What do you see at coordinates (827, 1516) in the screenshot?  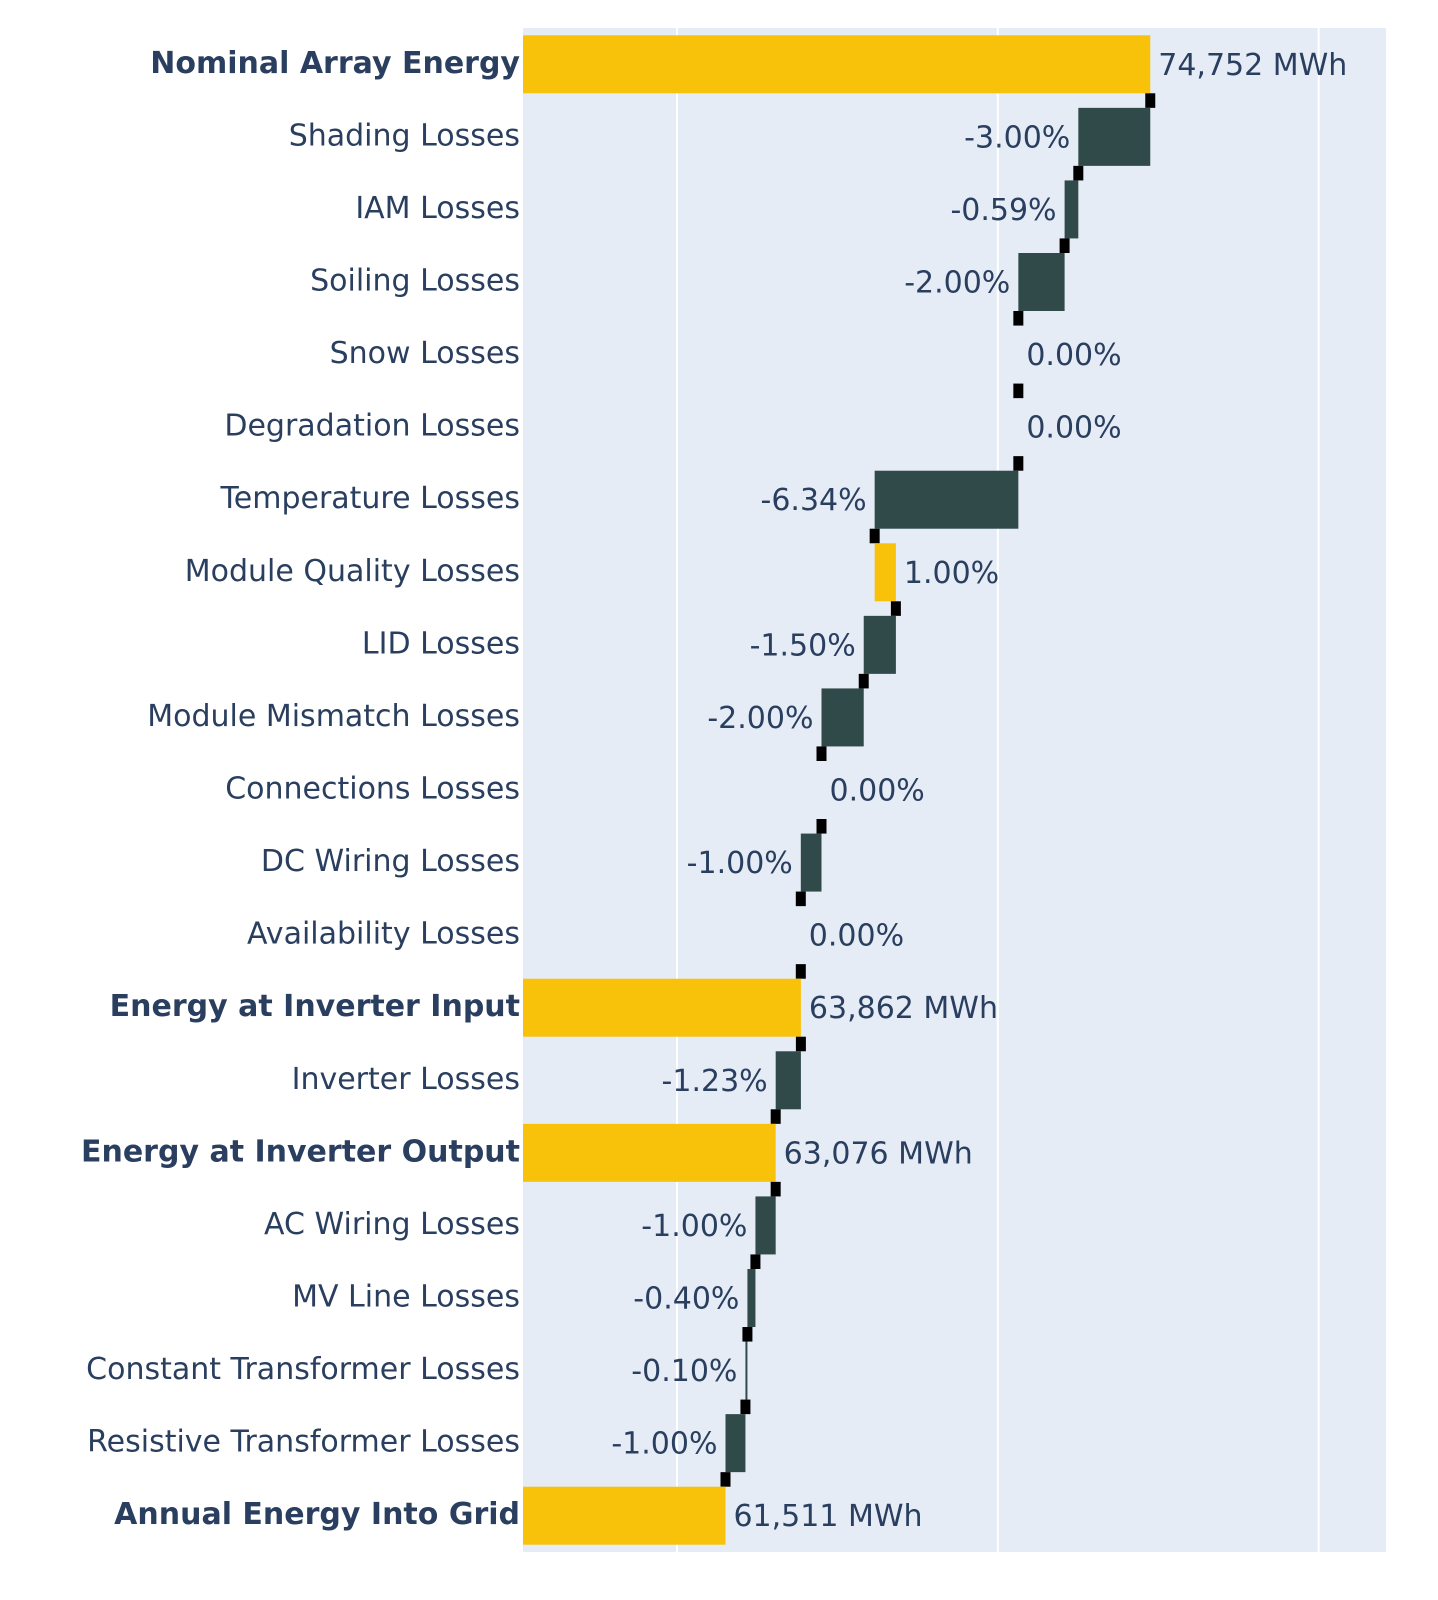 I see `value-label: 61,511 MWh` at bounding box center [827, 1516].